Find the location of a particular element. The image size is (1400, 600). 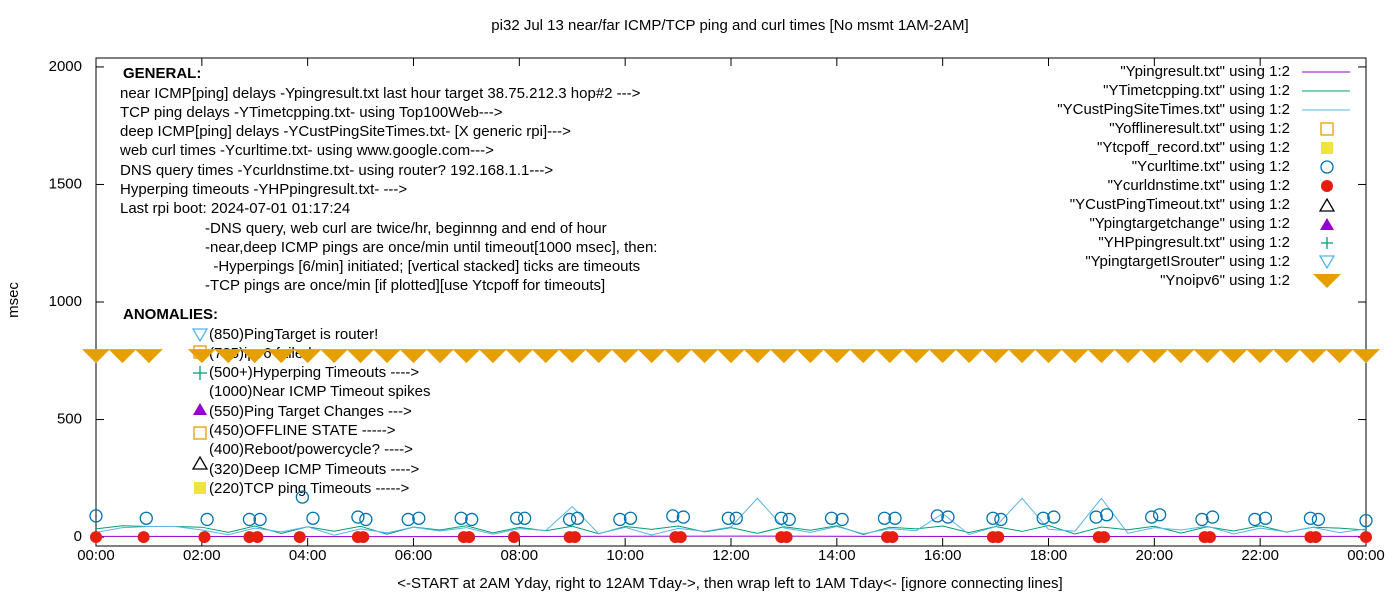

legend-label: "Yofflineresult.txt" using 1:2 is located at coordinates (1199, 128).